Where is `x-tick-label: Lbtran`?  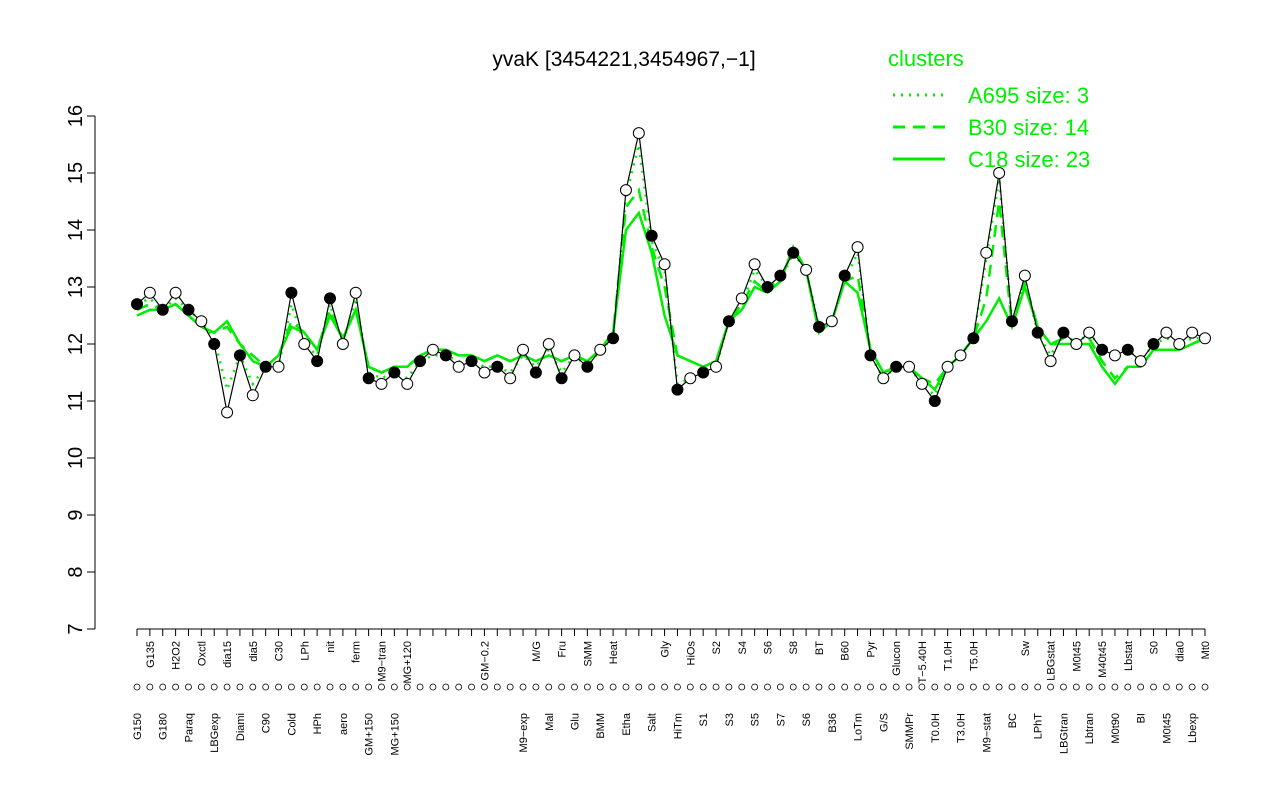 x-tick-label: Lbtran is located at coordinates (1090, 728).